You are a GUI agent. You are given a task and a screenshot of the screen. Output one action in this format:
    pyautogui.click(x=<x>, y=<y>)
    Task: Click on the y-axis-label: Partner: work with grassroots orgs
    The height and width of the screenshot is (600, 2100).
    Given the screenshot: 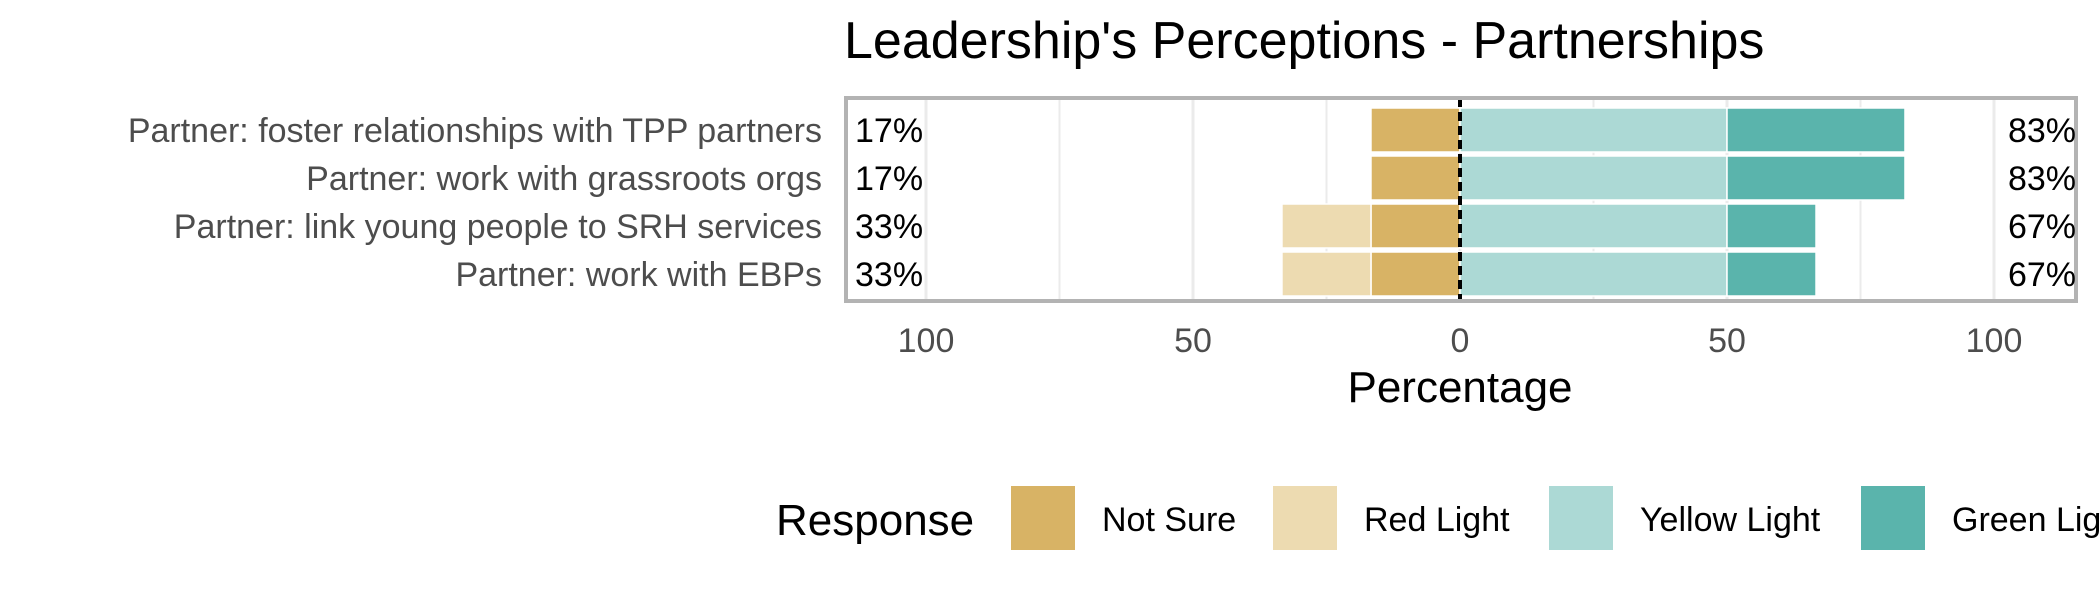 What is the action you would take?
    pyautogui.click(x=564, y=179)
    